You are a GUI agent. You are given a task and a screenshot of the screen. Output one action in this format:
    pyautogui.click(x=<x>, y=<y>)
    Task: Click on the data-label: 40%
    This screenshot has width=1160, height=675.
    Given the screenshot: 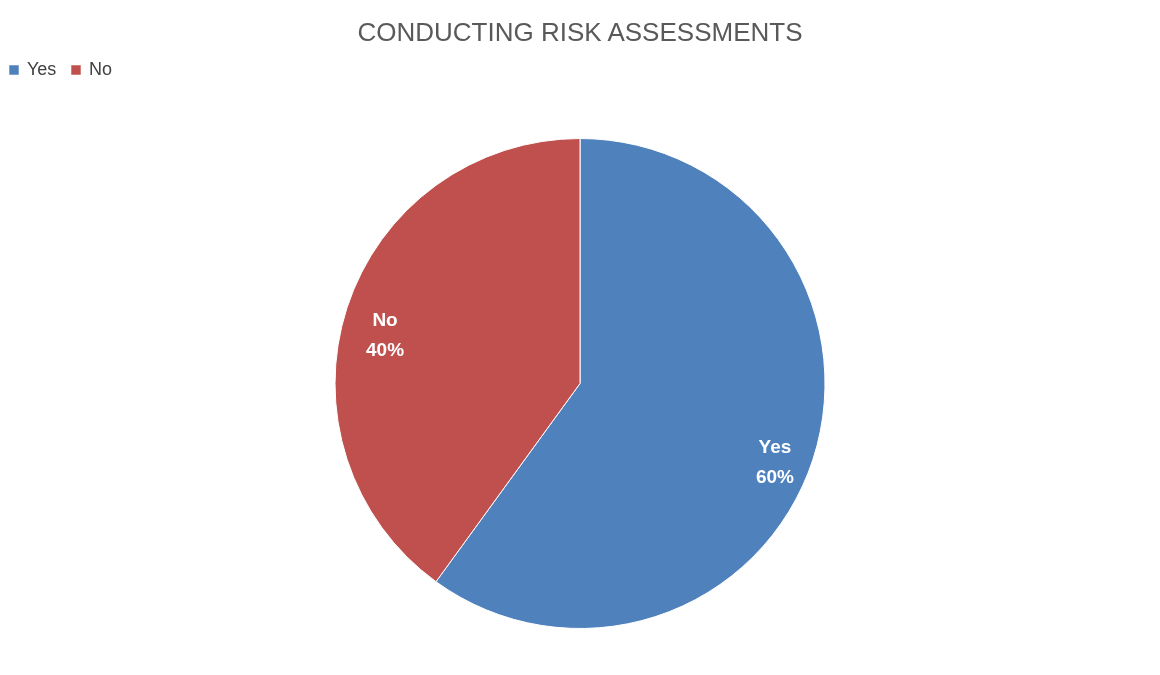 What is the action you would take?
    pyautogui.click(x=385, y=350)
    